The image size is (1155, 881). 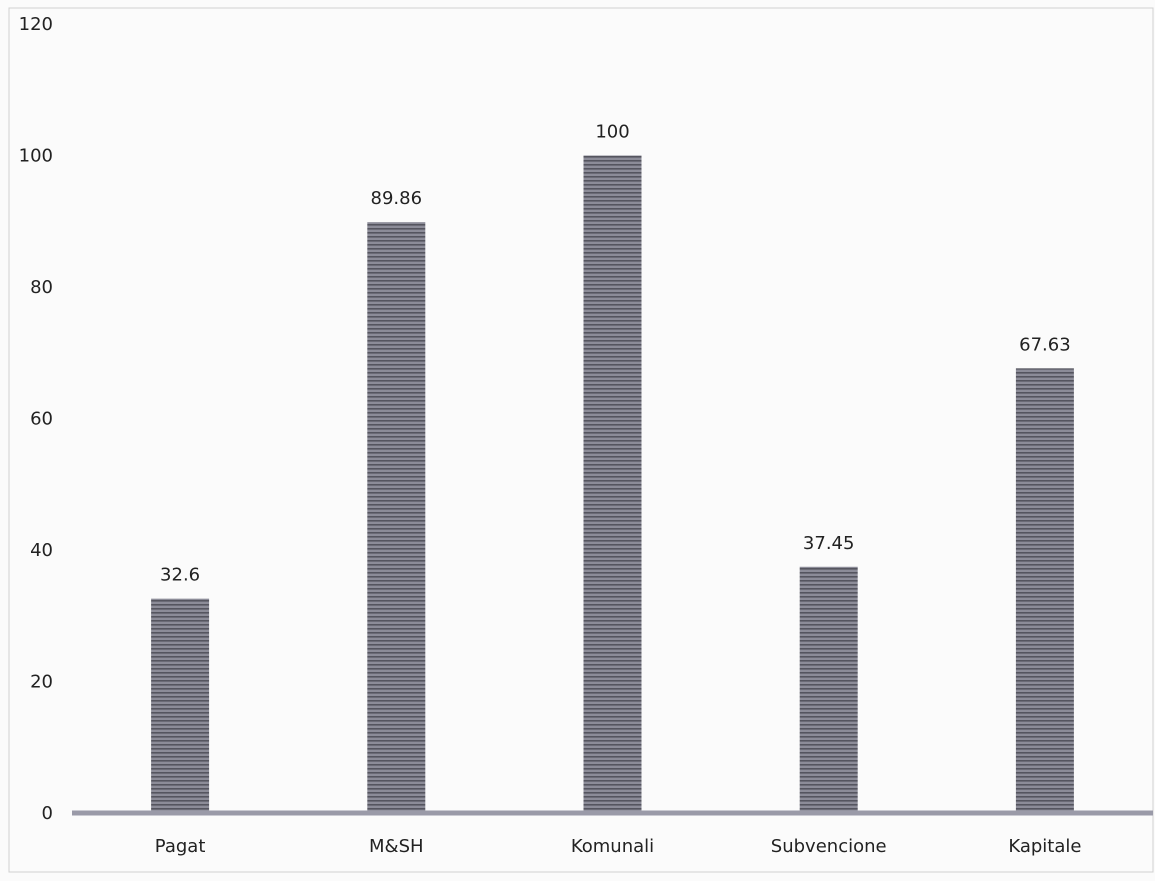 I want to click on x-tick-label-subvencione: Subvencione, so click(x=829, y=846).